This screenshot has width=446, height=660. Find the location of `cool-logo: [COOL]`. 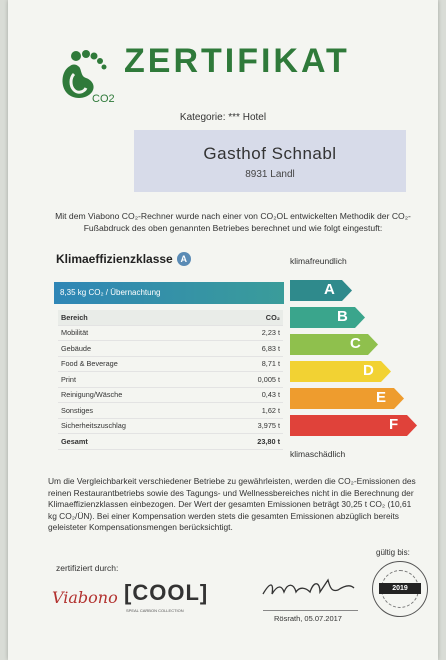

cool-logo: [COOL] is located at coordinates (166, 592).